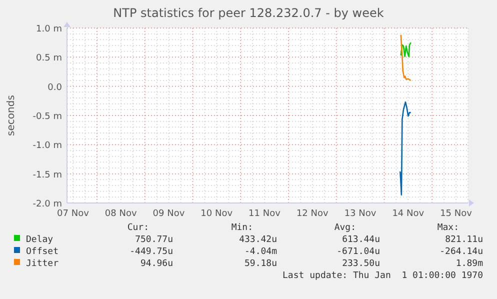 This screenshot has height=299, width=497. I want to click on y-tick-label: -1.0 m, so click(47, 146).